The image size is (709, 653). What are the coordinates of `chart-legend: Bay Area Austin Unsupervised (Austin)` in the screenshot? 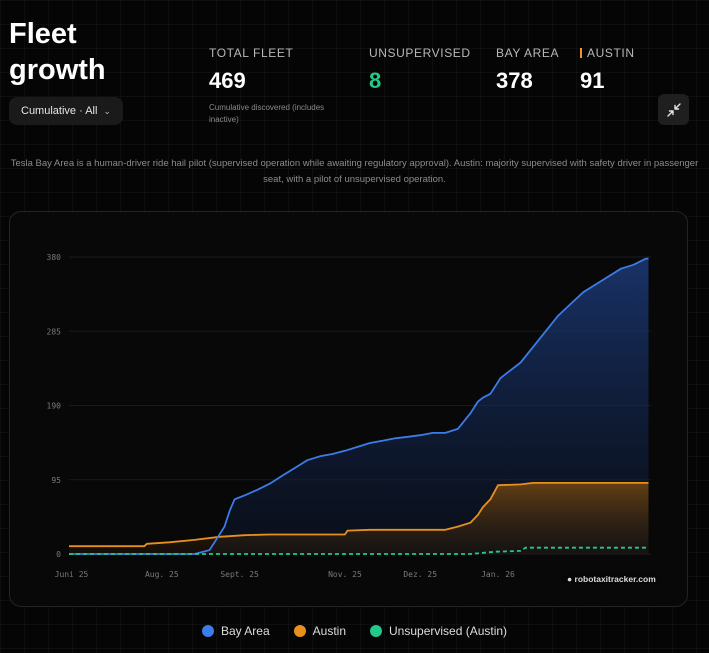 It's located at (354, 631).